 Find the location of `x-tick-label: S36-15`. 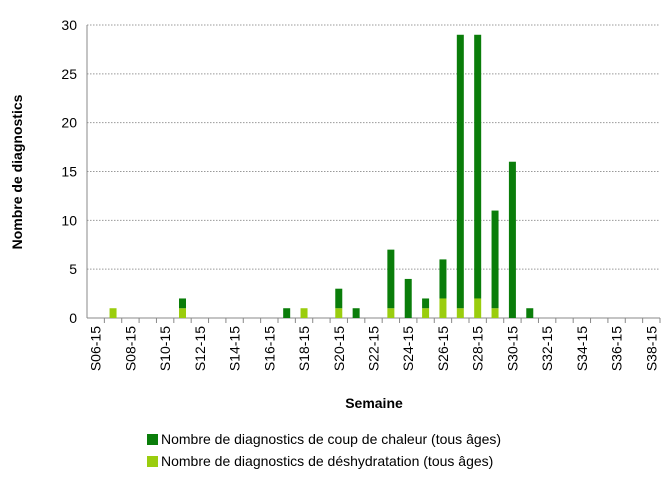

x-tick-label: S36-15 is located at coordinates (617, 348).